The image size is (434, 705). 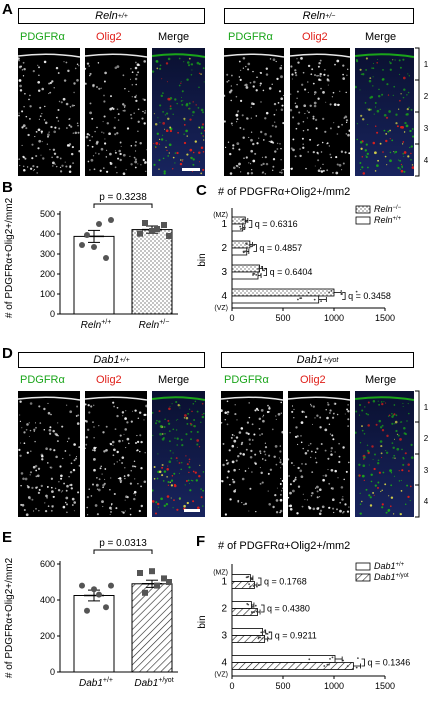 I want to click on micrograph-dab1-yot-pdgfra, so click(x=252, y=454).